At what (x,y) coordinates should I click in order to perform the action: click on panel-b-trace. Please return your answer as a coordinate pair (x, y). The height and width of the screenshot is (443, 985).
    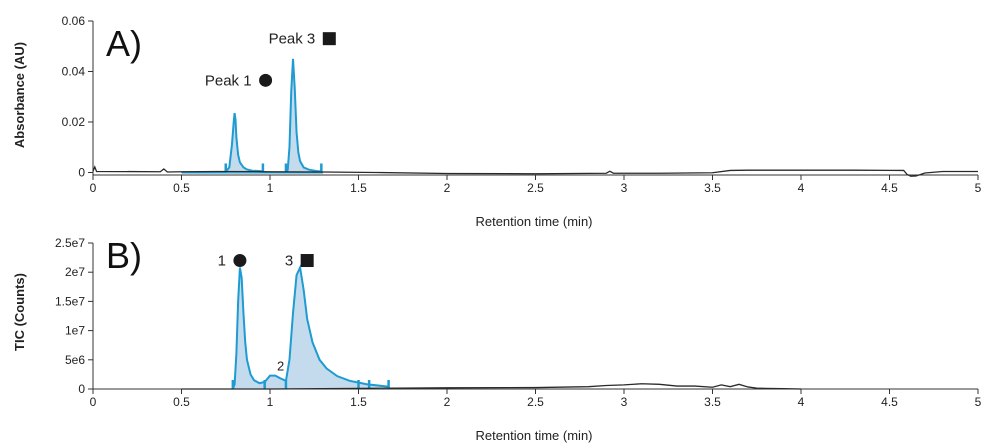
    Looking at the image, I should click on (491, 386).